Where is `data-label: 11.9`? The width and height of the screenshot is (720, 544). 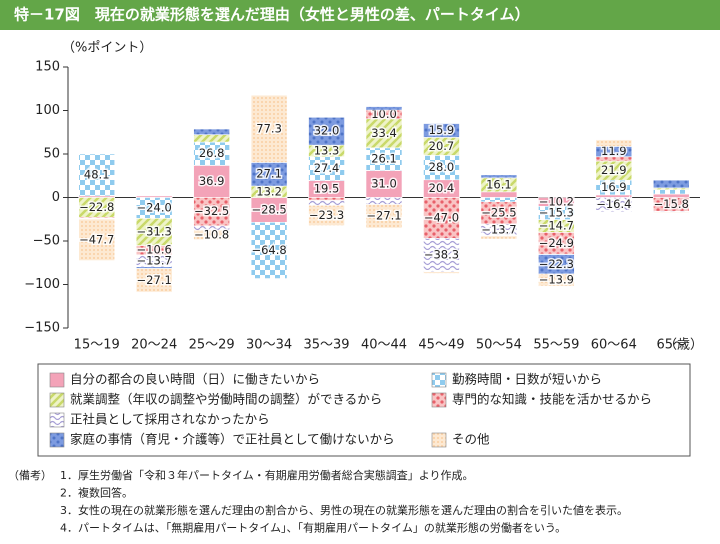
data-label: 11.9 is located at coordinates (614, 151).